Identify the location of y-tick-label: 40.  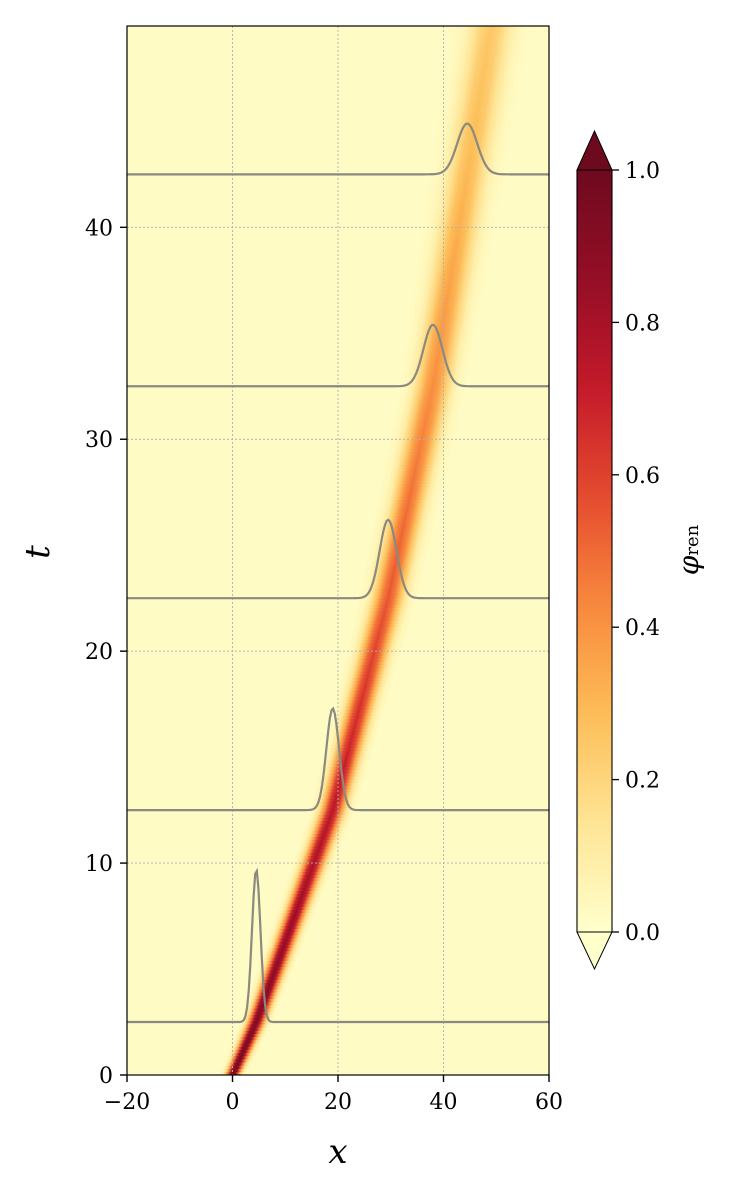
(99, 228).